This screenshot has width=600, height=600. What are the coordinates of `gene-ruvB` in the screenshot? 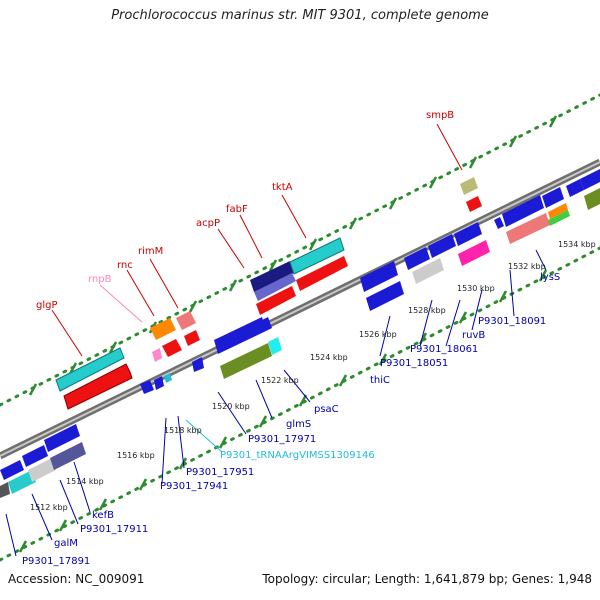 It's located at (474, 253).